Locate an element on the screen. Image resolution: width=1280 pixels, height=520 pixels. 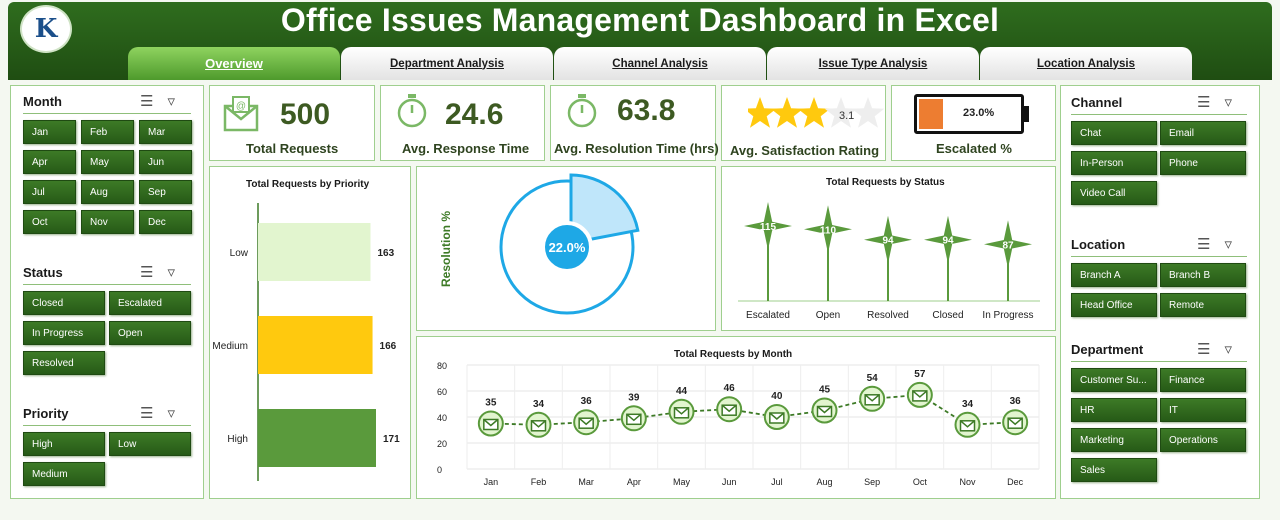
priority-filter-high: High is located at coordinates (64, 444).